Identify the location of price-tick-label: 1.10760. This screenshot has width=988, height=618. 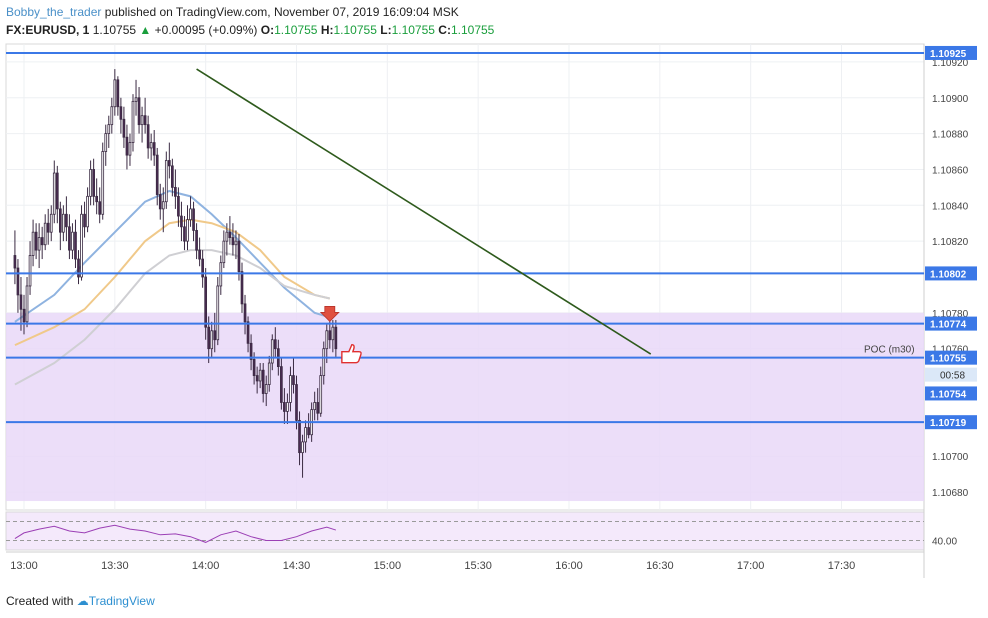
(950, 350).